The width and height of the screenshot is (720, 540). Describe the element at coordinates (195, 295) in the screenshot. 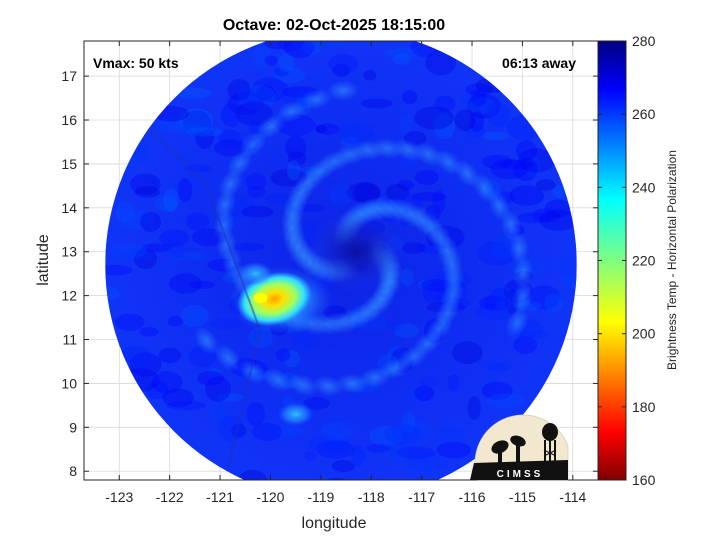

I see `scan-seam` at that location.